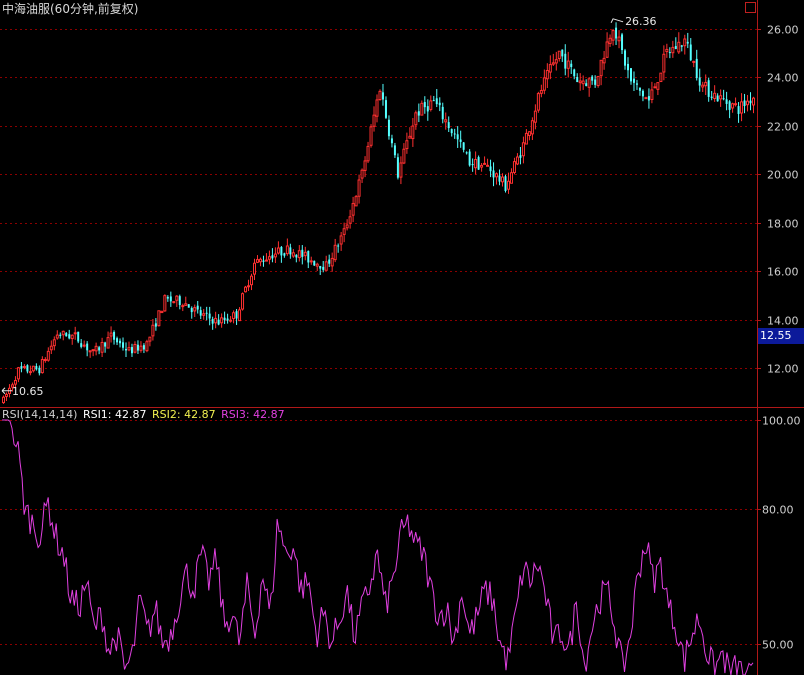 The width and height of the screenshot is (804, 675). Describe the element at coordinates (778, 510) in the screenshot. I see `rsi-tick-label: 80.00` at that location.